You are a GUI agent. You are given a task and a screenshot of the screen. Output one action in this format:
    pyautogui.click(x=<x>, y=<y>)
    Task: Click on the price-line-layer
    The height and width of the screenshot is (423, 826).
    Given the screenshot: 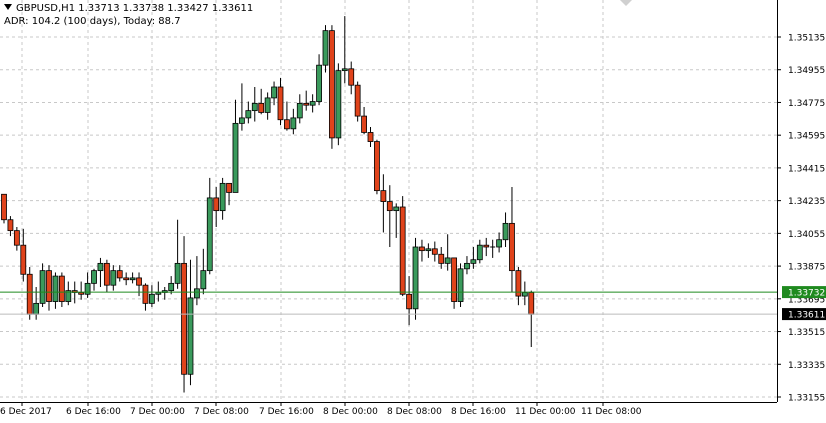 What is the action you would take?
    pyautogui.click(x=388, y=303)
    